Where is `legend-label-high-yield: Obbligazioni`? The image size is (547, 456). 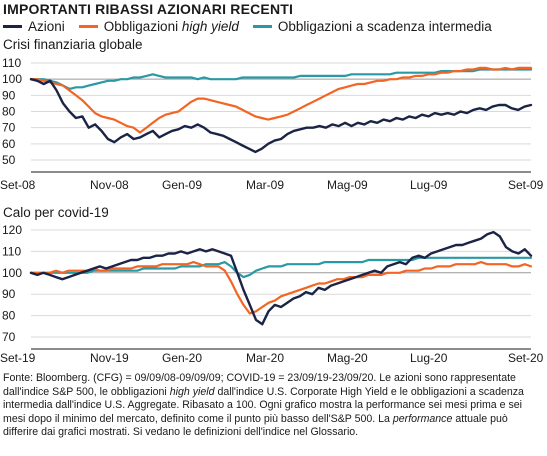 legend-label-high-yield: Obbligazioni is located at coordinates (142, 26).